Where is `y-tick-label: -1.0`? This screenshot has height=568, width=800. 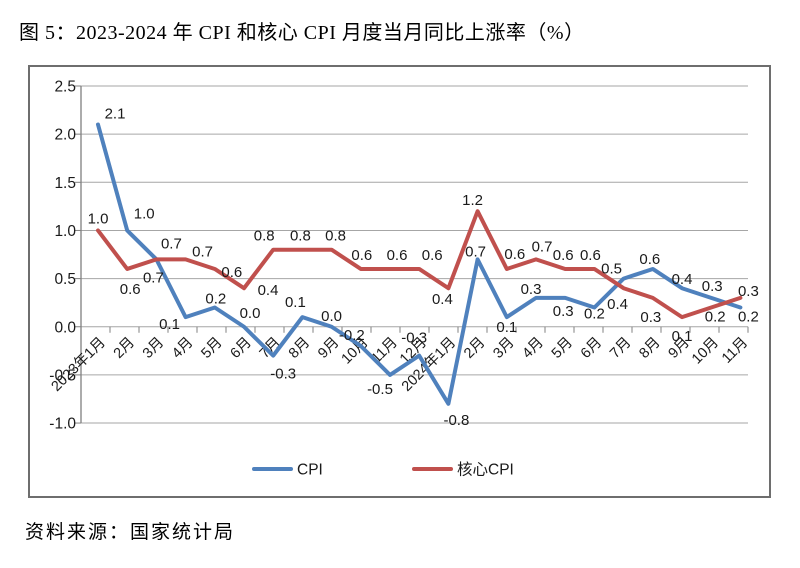
y-tick-label: -1.0 is located at coordinates (62, 424).